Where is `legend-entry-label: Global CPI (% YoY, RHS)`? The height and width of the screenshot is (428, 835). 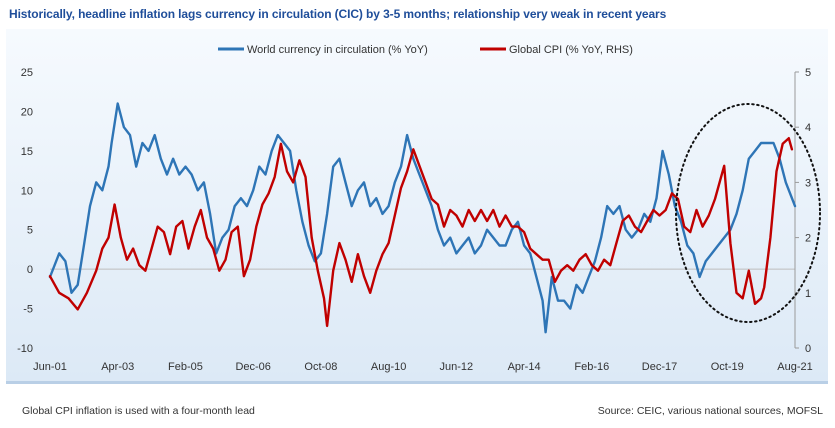
legend-entry-label: Global CPI (% YoY, RHS) is located at coordinates (571, 50).